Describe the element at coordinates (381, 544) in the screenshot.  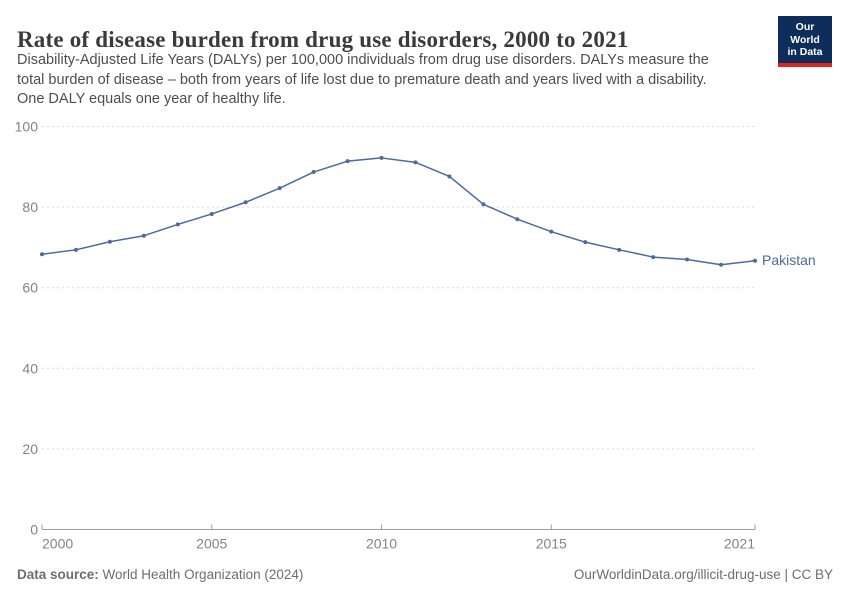
I see `x-axis-tick-label: 2010` at that location.